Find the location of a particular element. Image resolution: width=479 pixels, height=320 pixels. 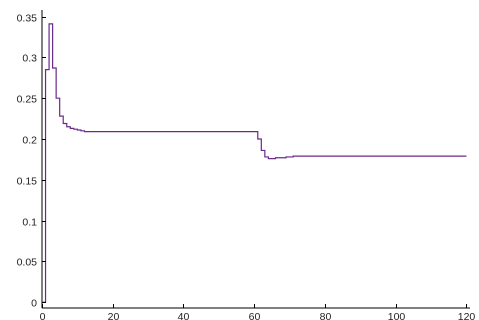

y-tick-label: 0 is located at coordinates (34, 304).